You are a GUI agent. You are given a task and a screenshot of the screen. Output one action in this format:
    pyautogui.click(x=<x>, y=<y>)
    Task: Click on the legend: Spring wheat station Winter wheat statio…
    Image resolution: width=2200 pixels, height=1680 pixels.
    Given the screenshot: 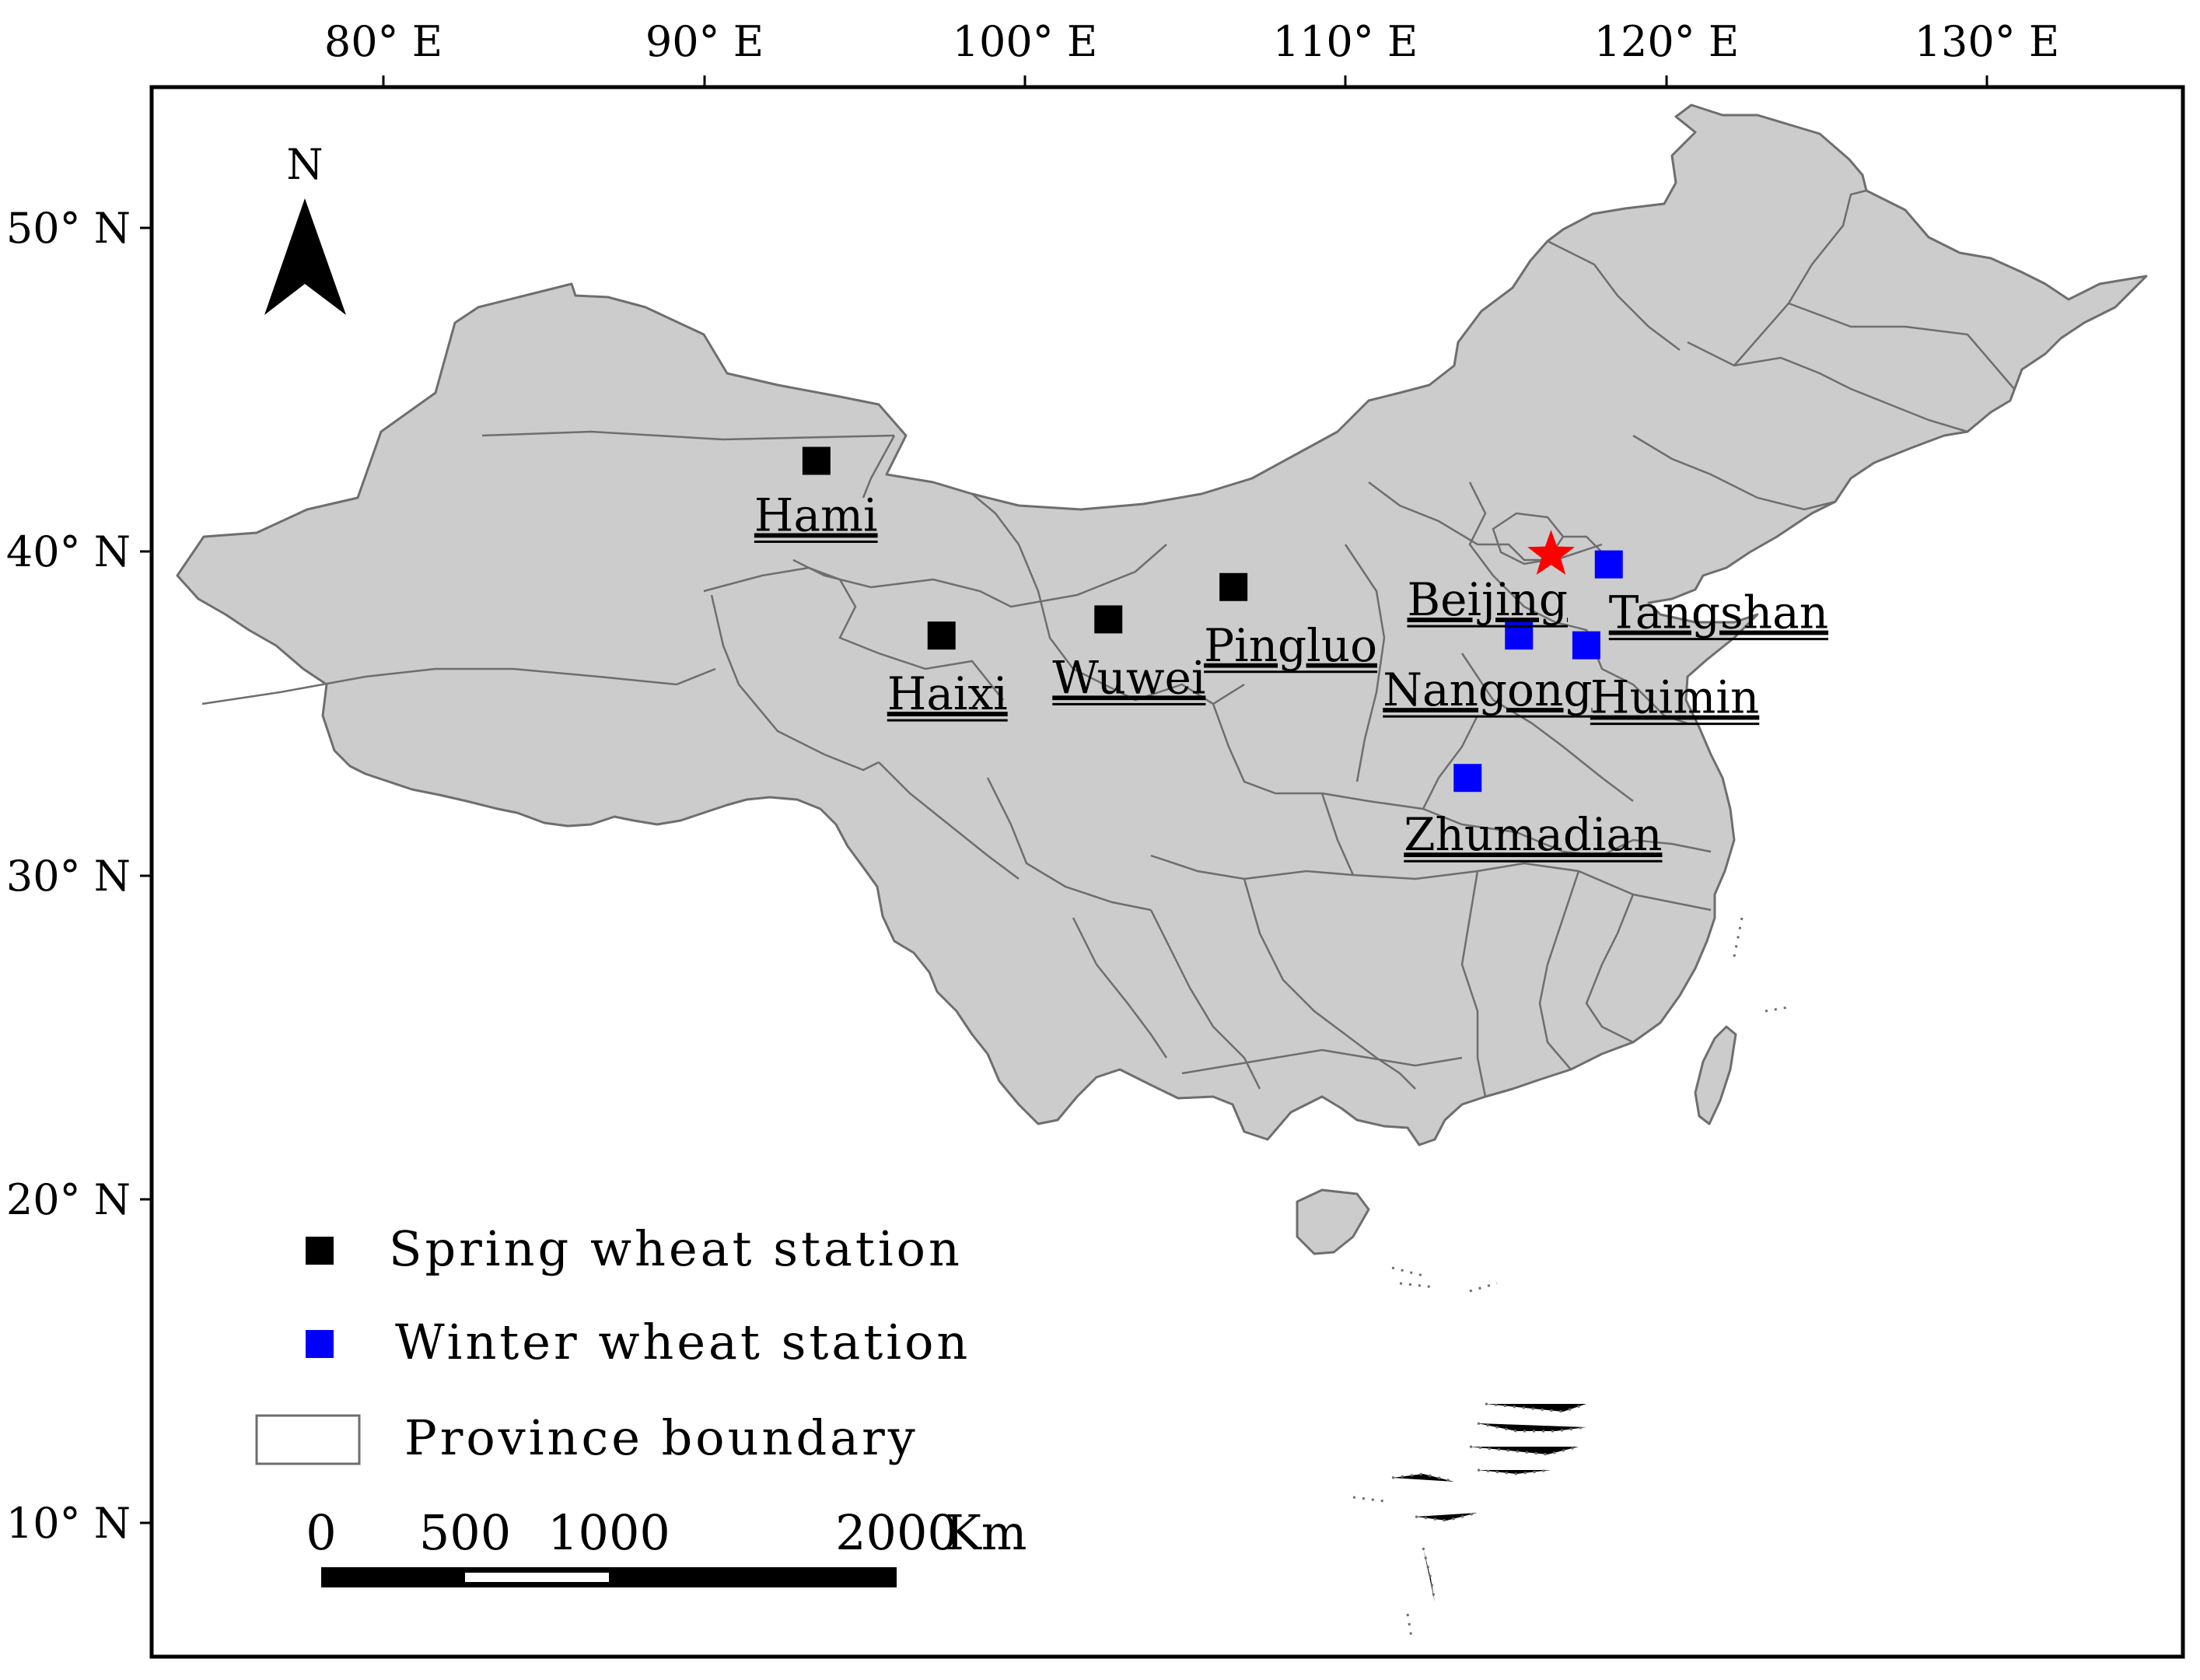 What is the action you would take?
    pyautogui.click(x=613, y=1343)
    